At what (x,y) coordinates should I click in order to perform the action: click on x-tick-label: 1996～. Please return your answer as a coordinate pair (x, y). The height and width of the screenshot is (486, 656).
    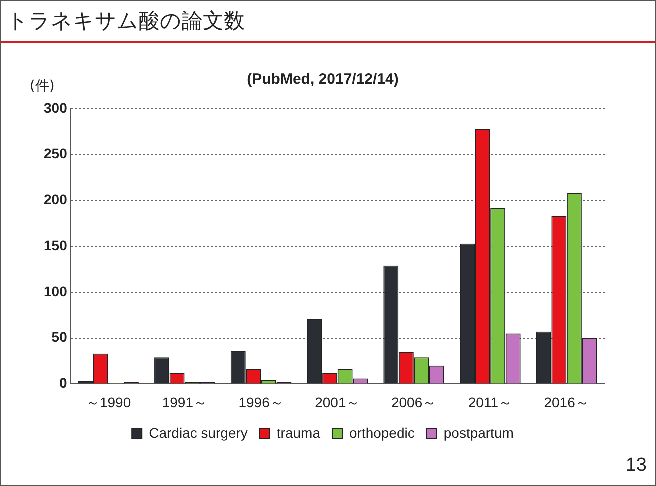
    Looking at the image, I should click on (261, 402).